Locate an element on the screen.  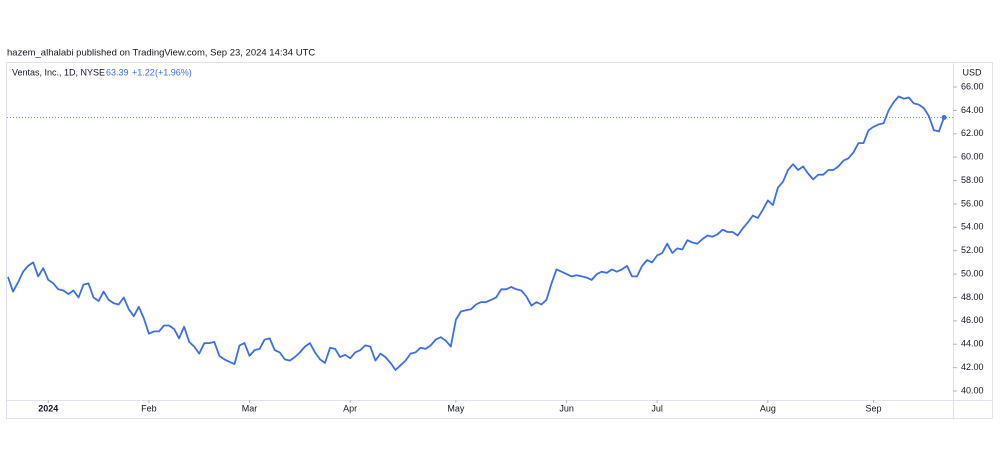
x-tick-label: Mar is located at coordinates (250, 408).